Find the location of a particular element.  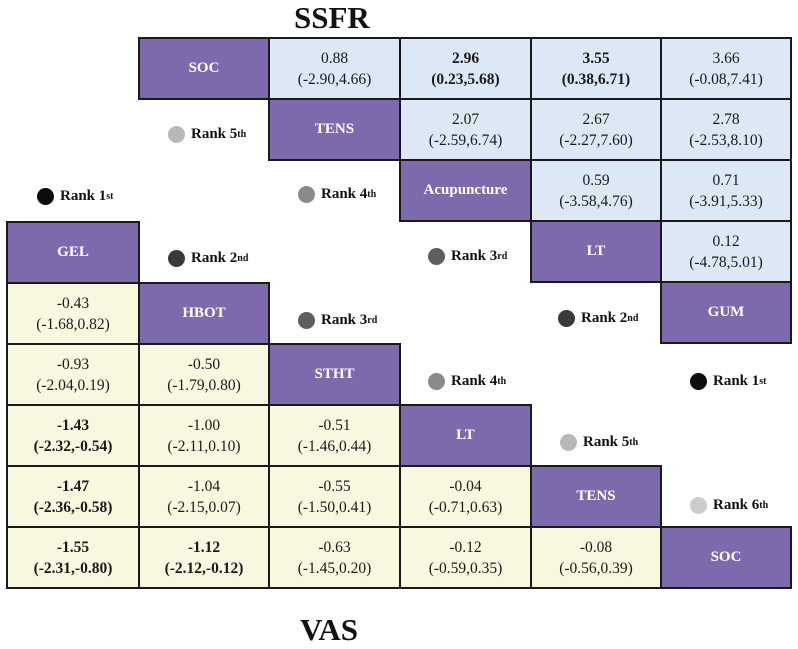

ssfr-cell-soc-acupuncture: 2.96 (0.23,5.68) is located at coordinates (465, 68).